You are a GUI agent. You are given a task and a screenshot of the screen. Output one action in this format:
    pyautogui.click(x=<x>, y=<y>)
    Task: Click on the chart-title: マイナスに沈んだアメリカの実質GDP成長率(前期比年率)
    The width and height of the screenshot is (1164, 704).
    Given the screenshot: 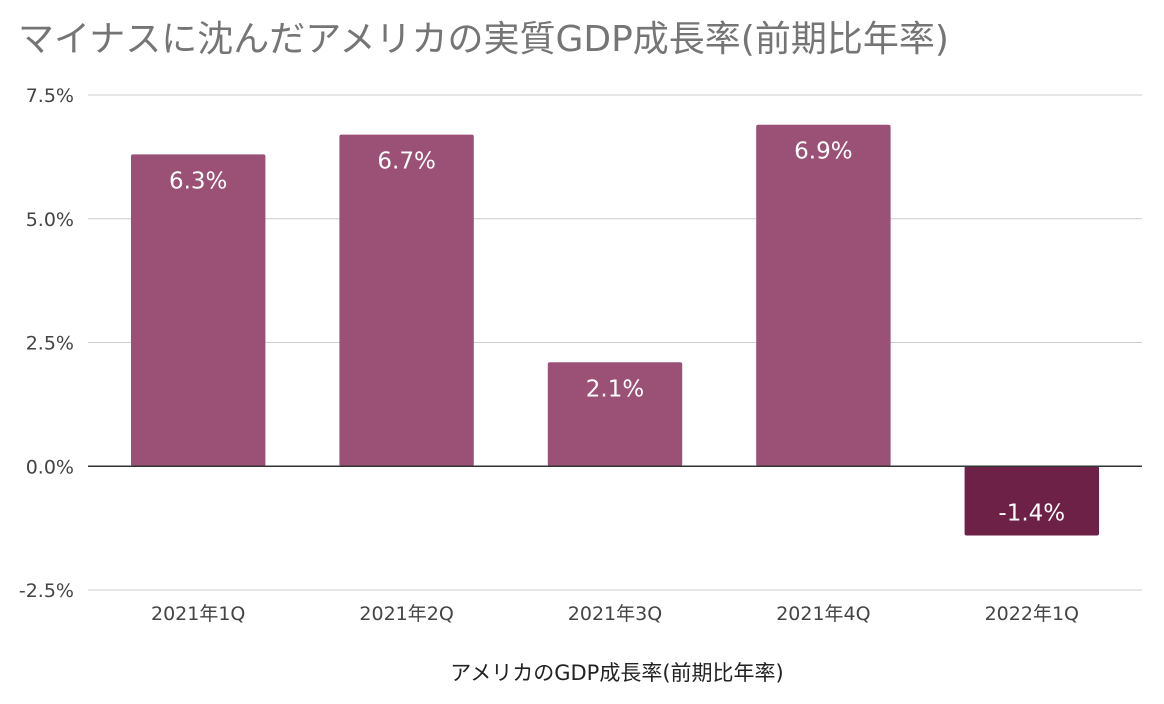 What is the action you would take?
    pyautogui.click(x=483, y=39)
    